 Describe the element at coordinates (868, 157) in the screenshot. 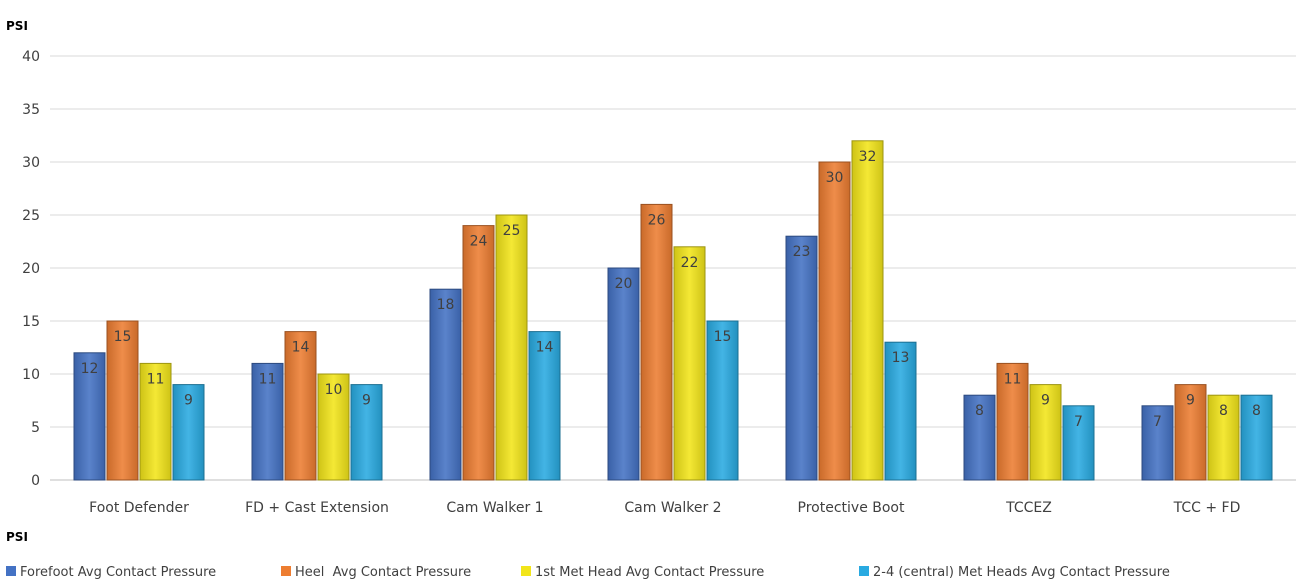

I see `data-label: 32` at that location.